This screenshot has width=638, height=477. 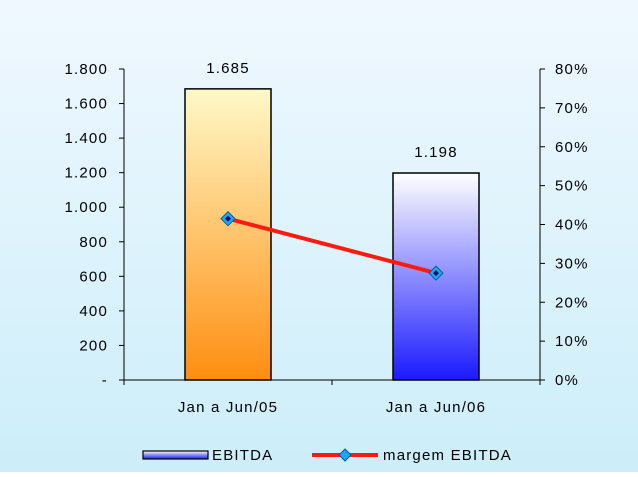 I want to click on line-margem-ebitda, so click(x=332, y=246).